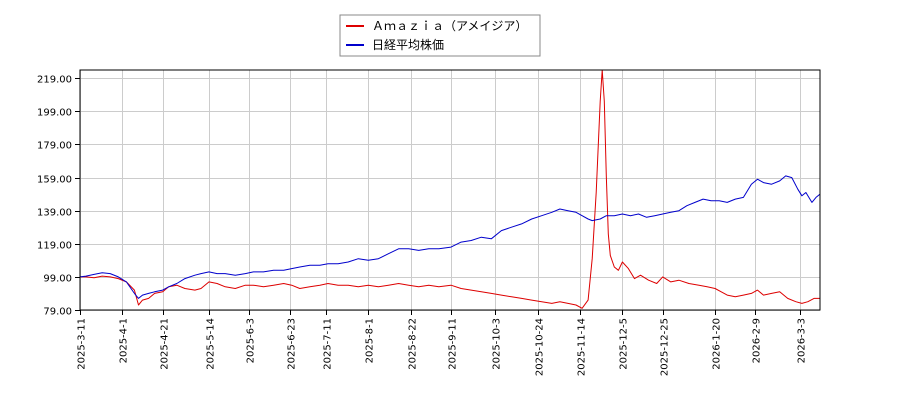 This screenshot has height=400, width=900. What do you see at coordinates (540, 347) in the screenshot?
I see `x-tick-label: 2025-10-24` at bounding box center [540, 347].